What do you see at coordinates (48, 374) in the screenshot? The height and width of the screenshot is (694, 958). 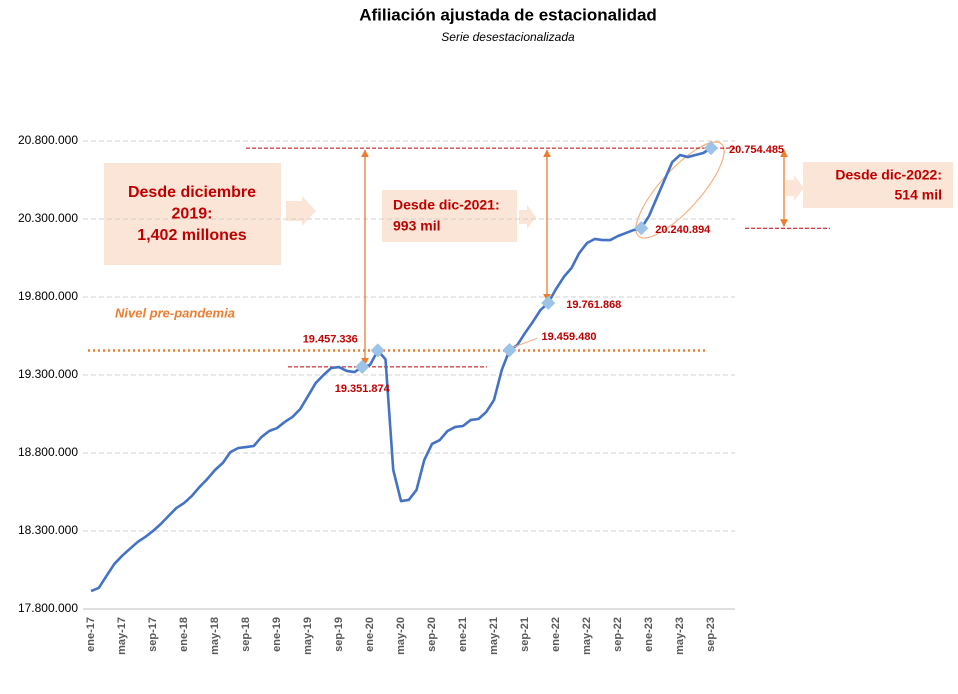 I see `y-tick-label: 19.300.000` at bounding box center [48, 374].